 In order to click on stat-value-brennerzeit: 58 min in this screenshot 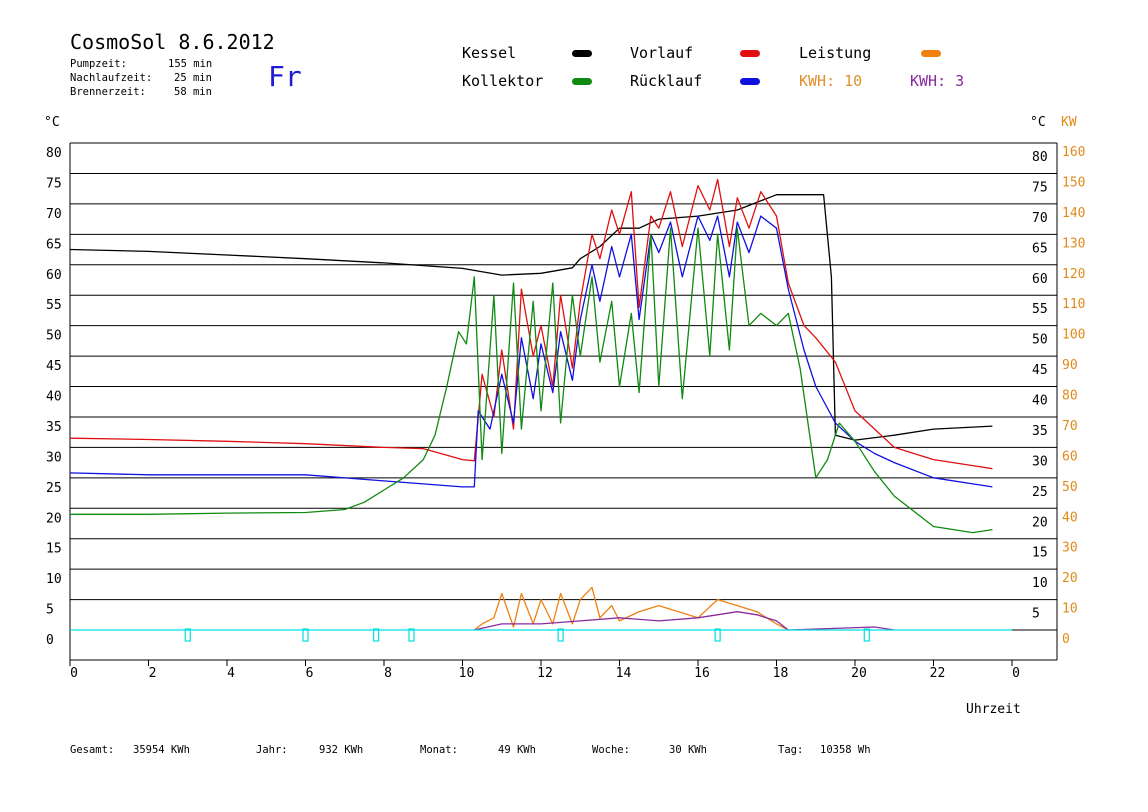, I will do `click(193, 92)`.